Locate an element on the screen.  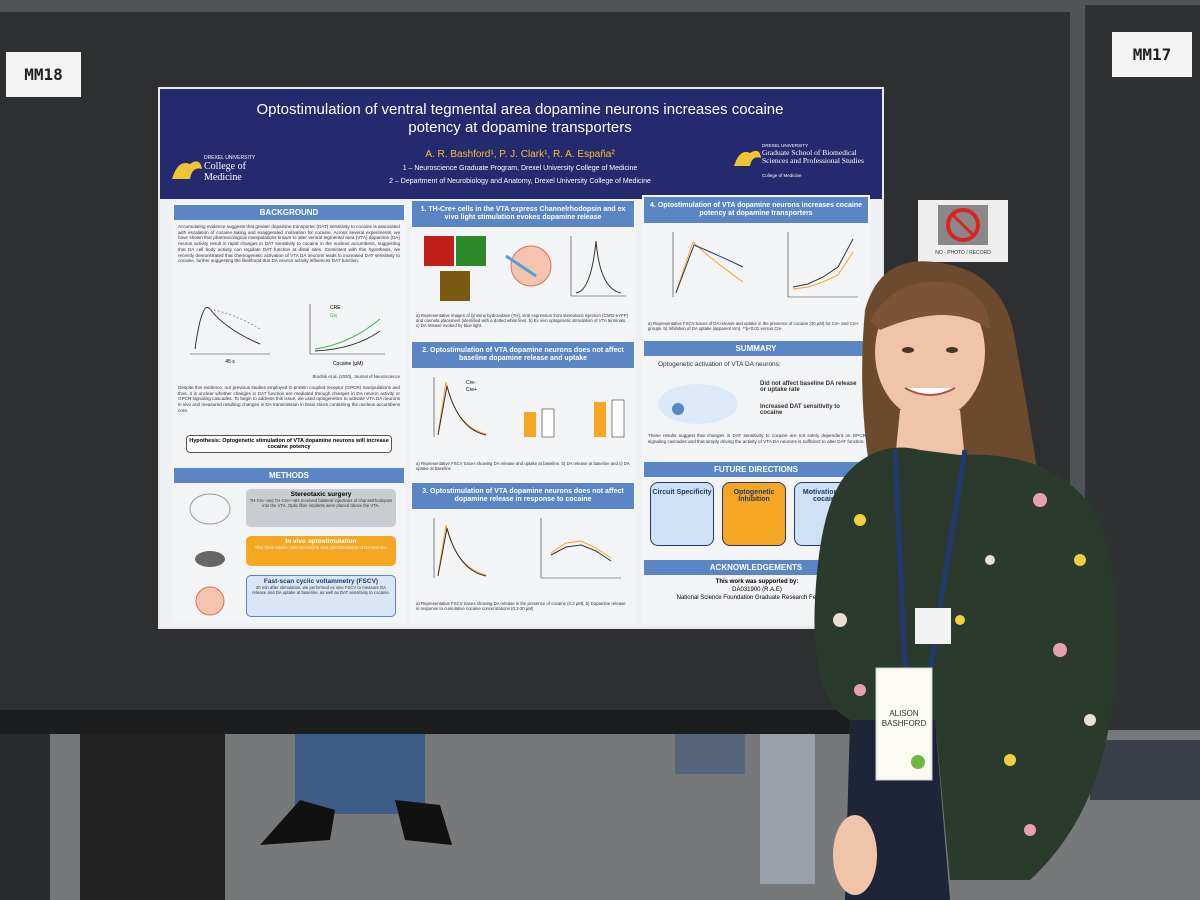
hair-fringe is located at coordinates (930, 305).